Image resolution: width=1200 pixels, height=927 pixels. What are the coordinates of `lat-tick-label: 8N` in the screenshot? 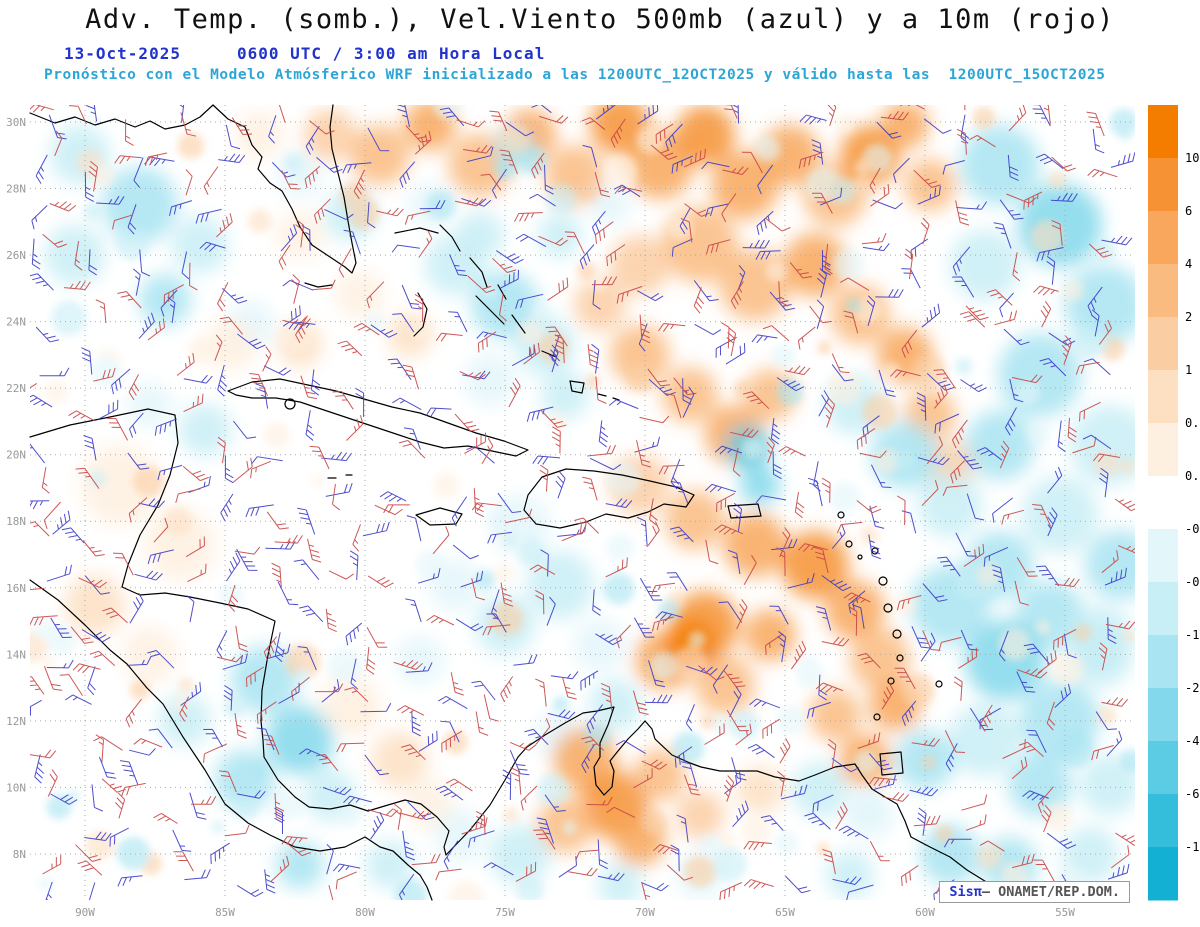 It's located at (19, 854).